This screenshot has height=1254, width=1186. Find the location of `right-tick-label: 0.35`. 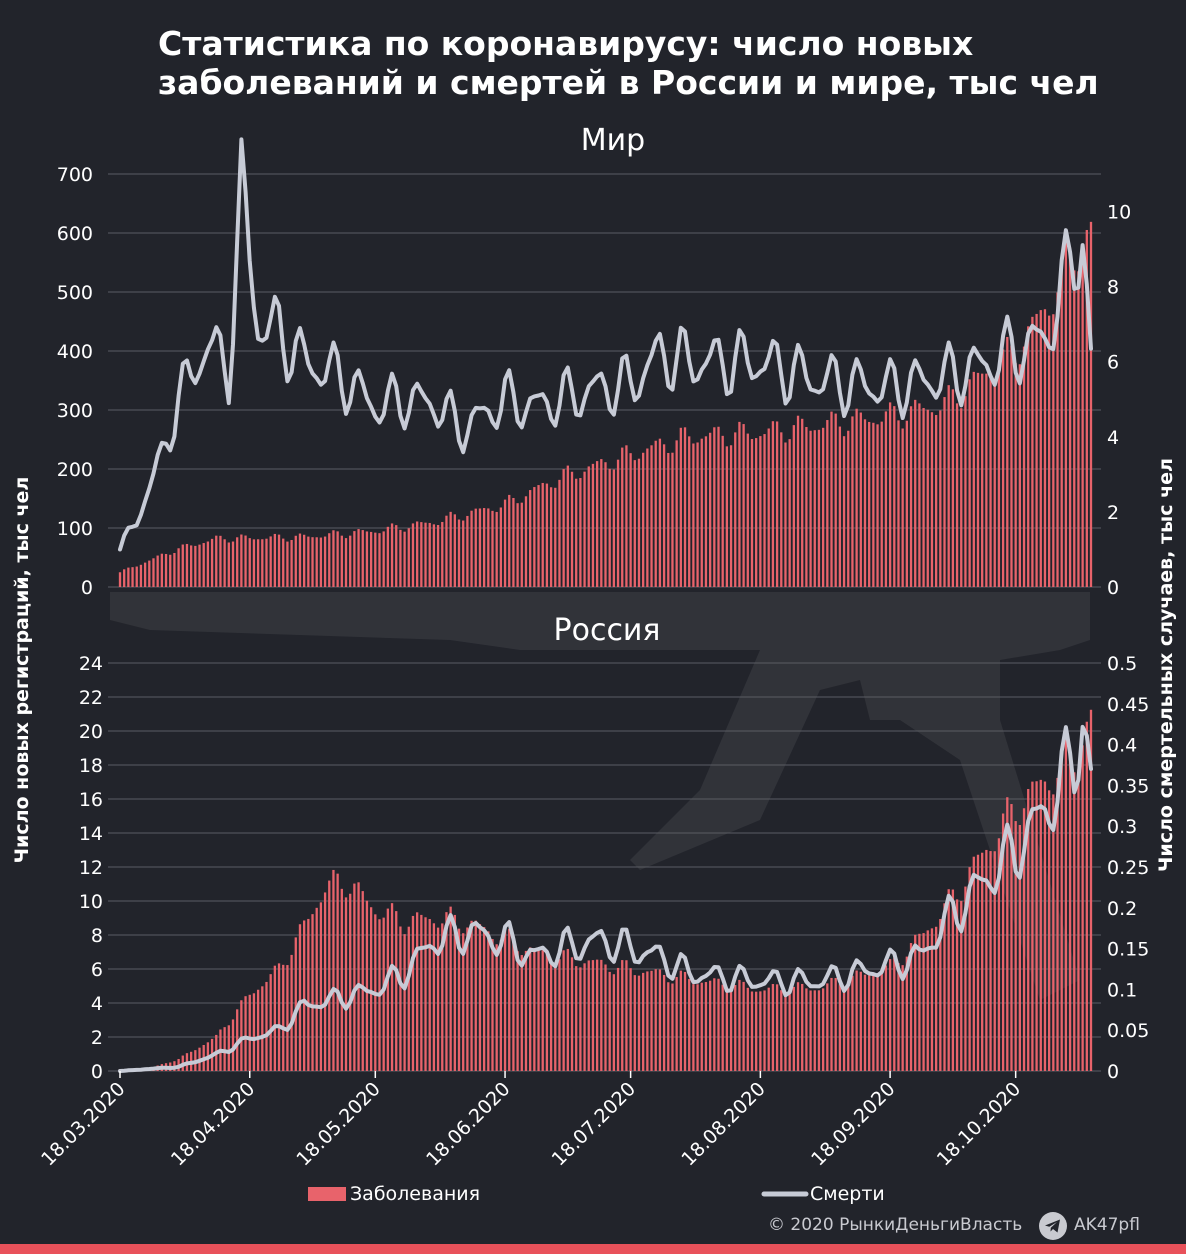

right-tick-label: 0.35 is located at coordinates (1128, 786).